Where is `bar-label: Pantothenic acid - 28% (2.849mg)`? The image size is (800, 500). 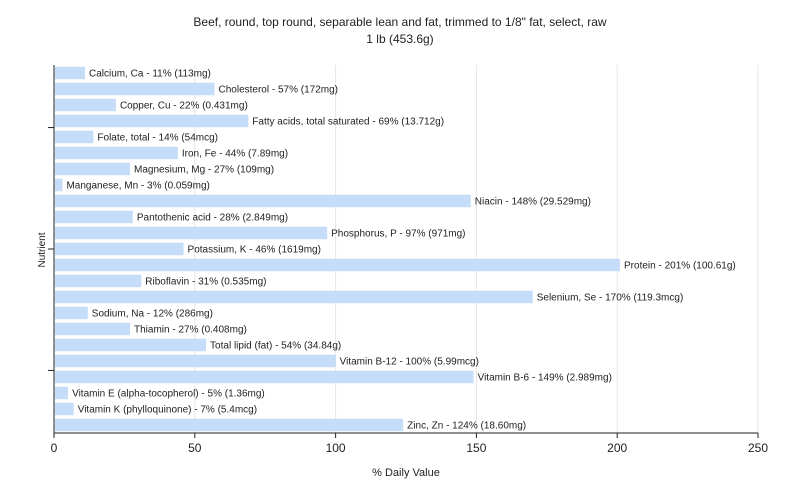 bar-label: Pantothenic acid - 28% (2.849mg) is located at coordinates (212, 218).